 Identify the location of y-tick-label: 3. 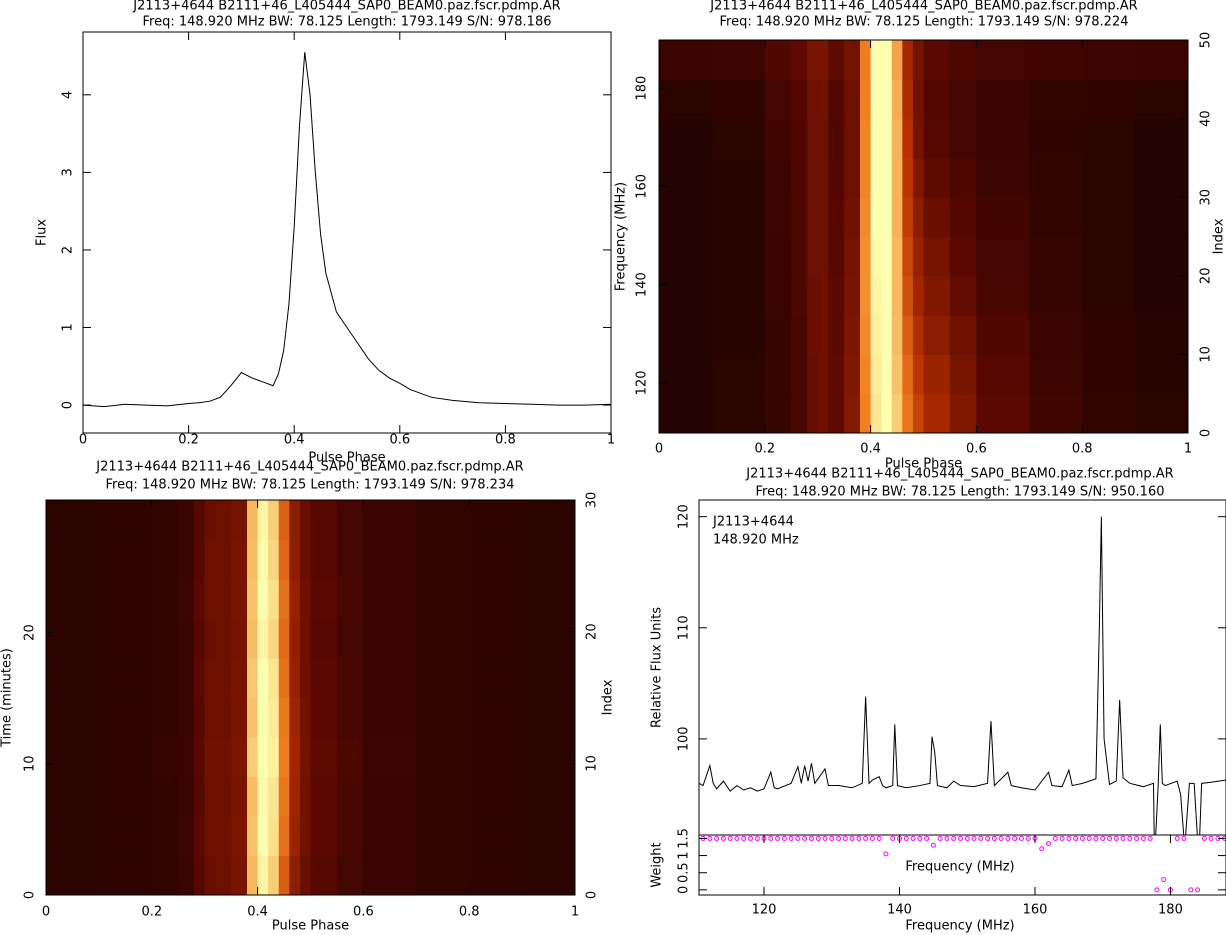
(68, 172).